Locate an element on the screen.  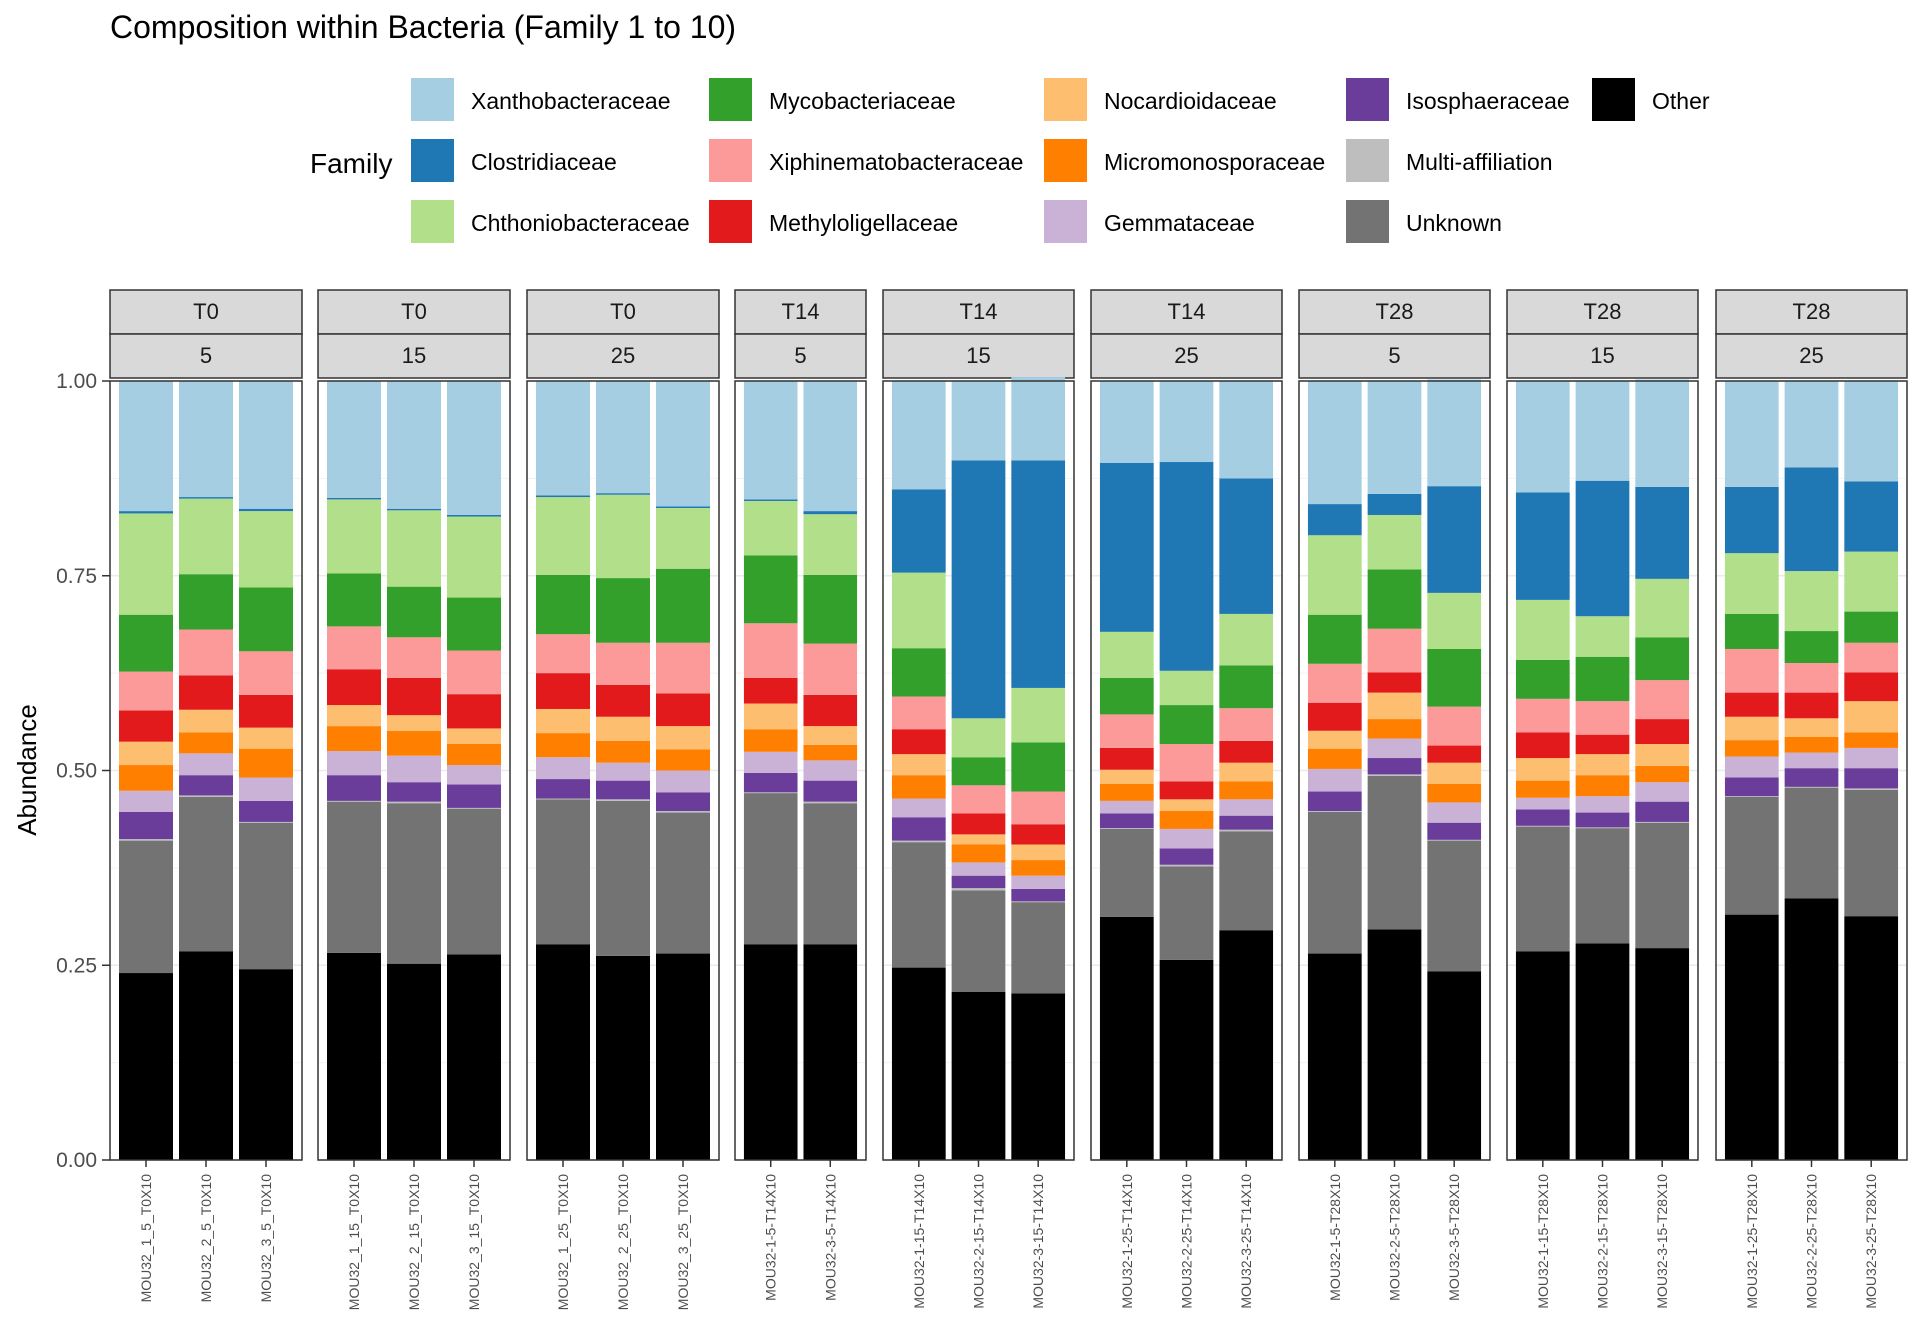
legend-key-xanthobacteraceae is located at coordinates (432, 99).